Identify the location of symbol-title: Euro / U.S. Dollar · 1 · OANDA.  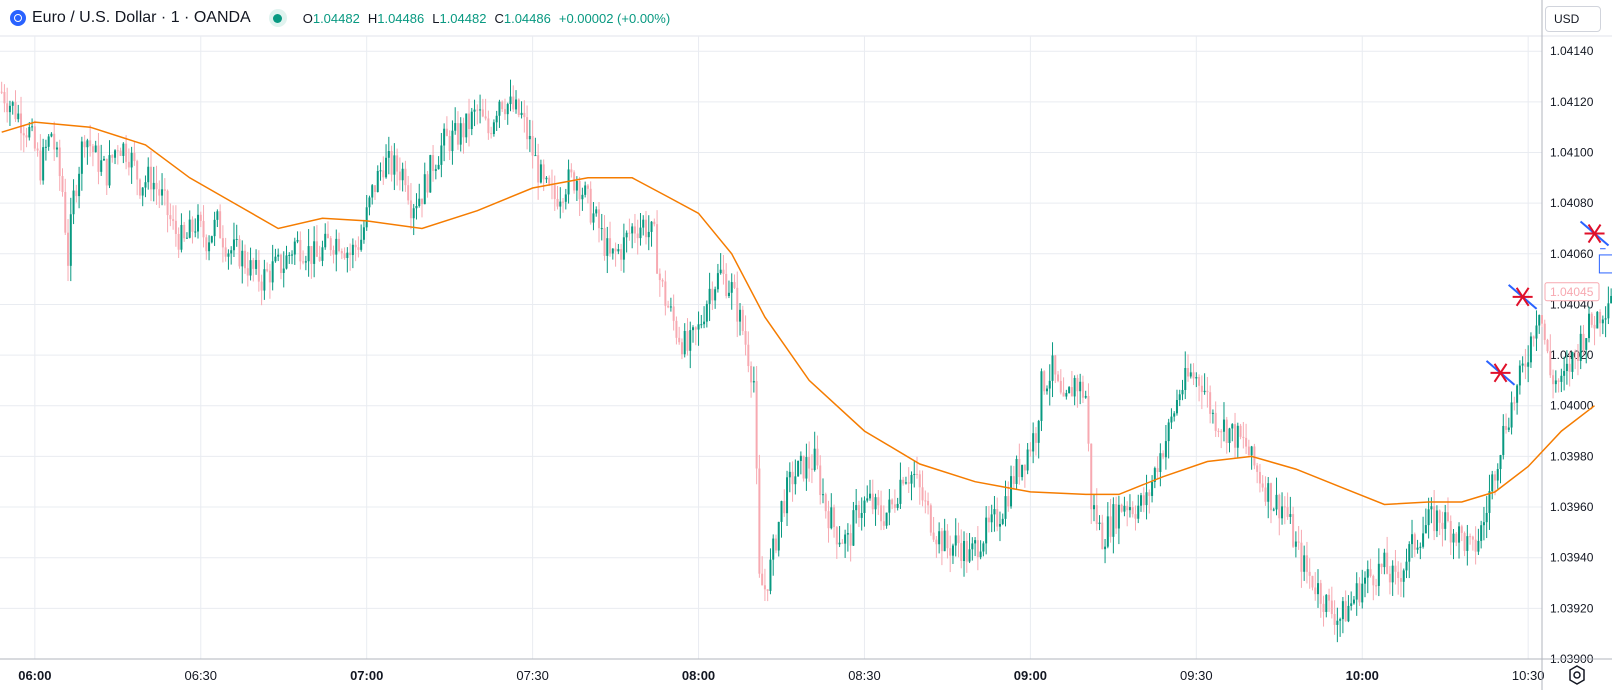
(141, 17).